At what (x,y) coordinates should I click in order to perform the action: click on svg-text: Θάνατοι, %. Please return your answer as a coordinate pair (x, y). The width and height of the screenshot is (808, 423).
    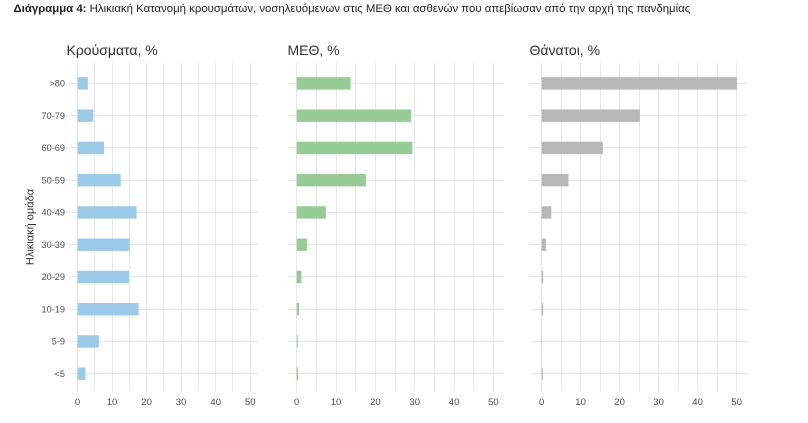
    Looking at the image, I should click on (565, 50).